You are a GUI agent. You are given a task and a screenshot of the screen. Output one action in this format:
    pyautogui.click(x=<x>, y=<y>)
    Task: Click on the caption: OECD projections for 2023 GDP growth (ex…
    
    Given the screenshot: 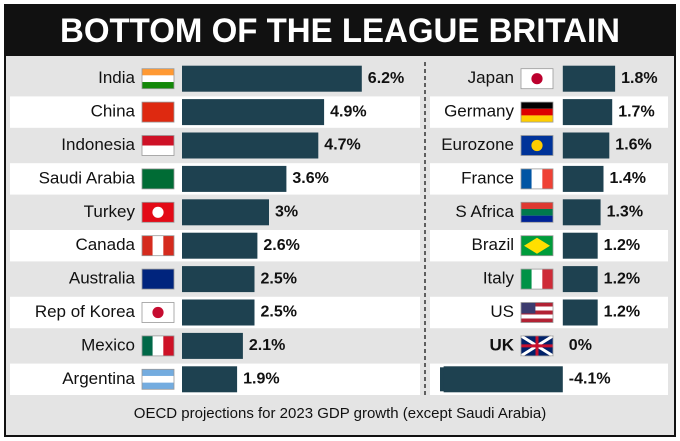 What is the action you would take?
    pyautogui.click(x=340, y=413)
    